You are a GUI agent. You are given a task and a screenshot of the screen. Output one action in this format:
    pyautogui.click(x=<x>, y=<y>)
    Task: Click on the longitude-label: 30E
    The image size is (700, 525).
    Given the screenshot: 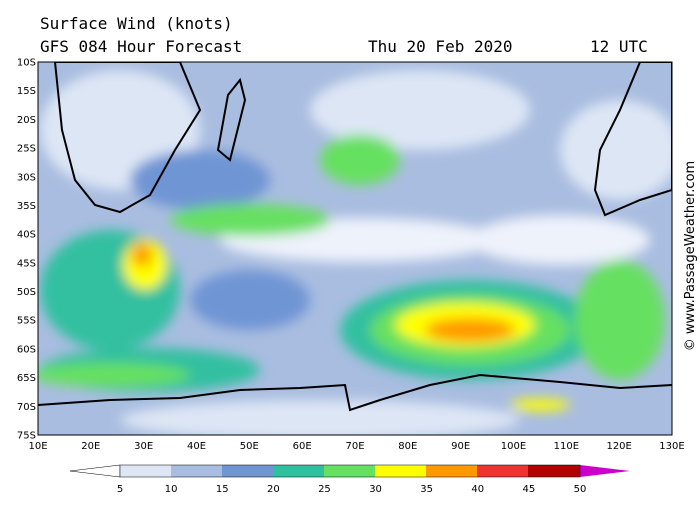 What is the action you would take?
    pyautogui.click(x=143, y=446)
    